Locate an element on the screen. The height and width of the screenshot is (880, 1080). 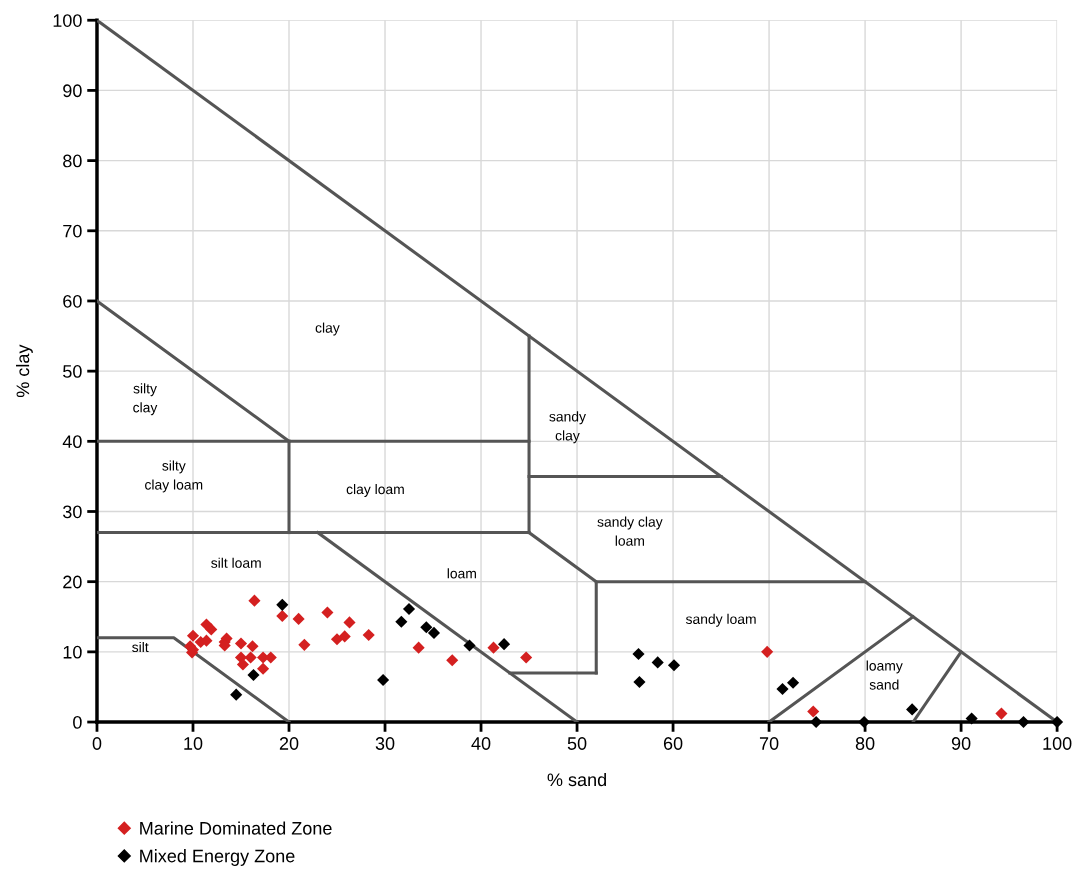
x-tick-label: 20 is located at coordinates (289, 743).